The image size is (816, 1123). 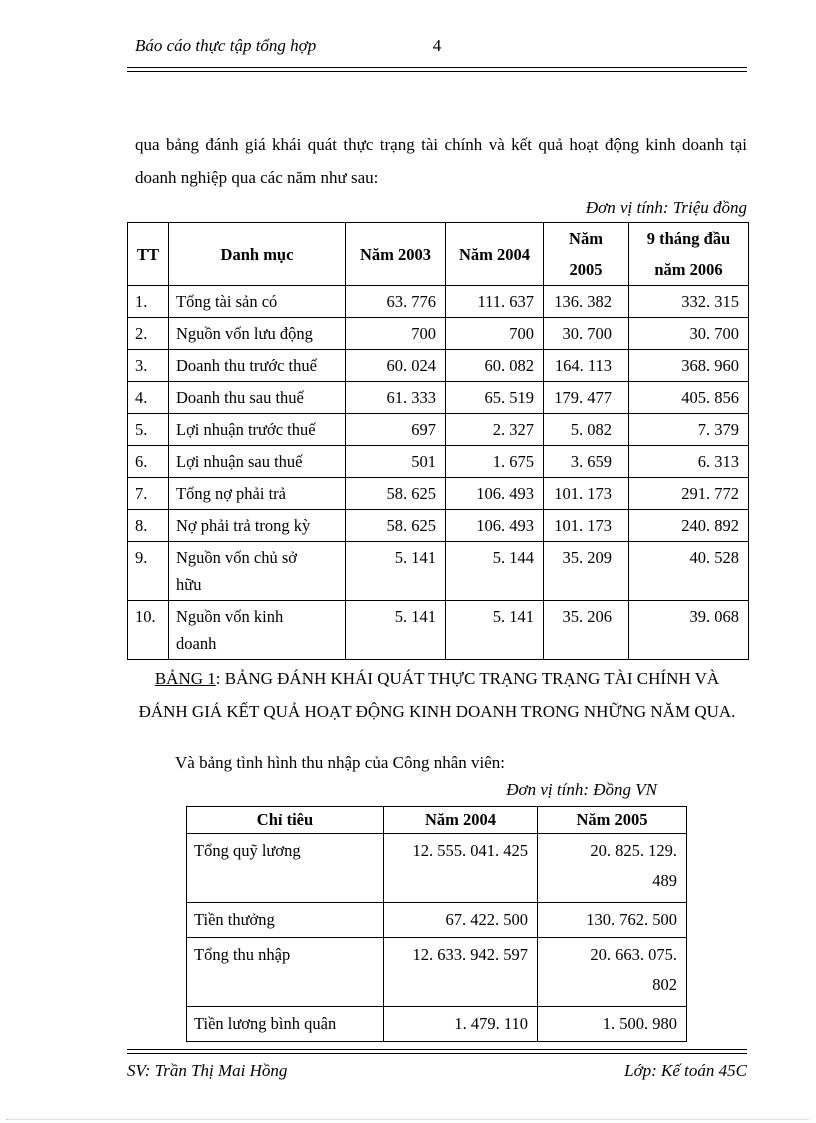 What do you see at coordinates (395, 461) in the screenshot?
I see `table-cell: 501` at bounding box center [395, 461].